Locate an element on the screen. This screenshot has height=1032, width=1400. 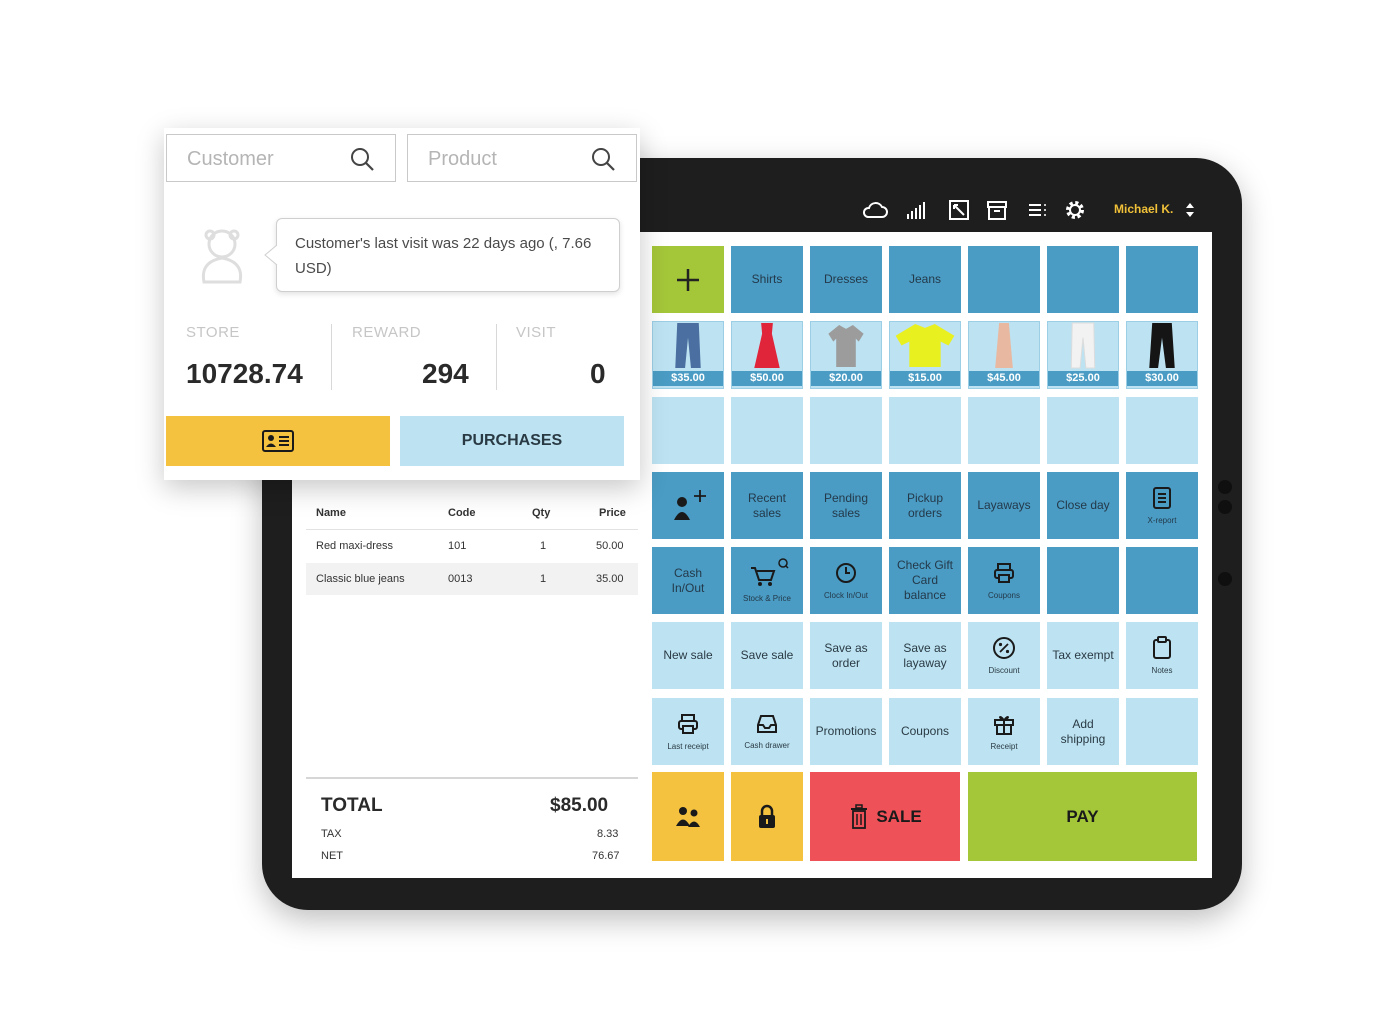
tile-label: Check Gift Card balance is located at coordinates (924, 580).